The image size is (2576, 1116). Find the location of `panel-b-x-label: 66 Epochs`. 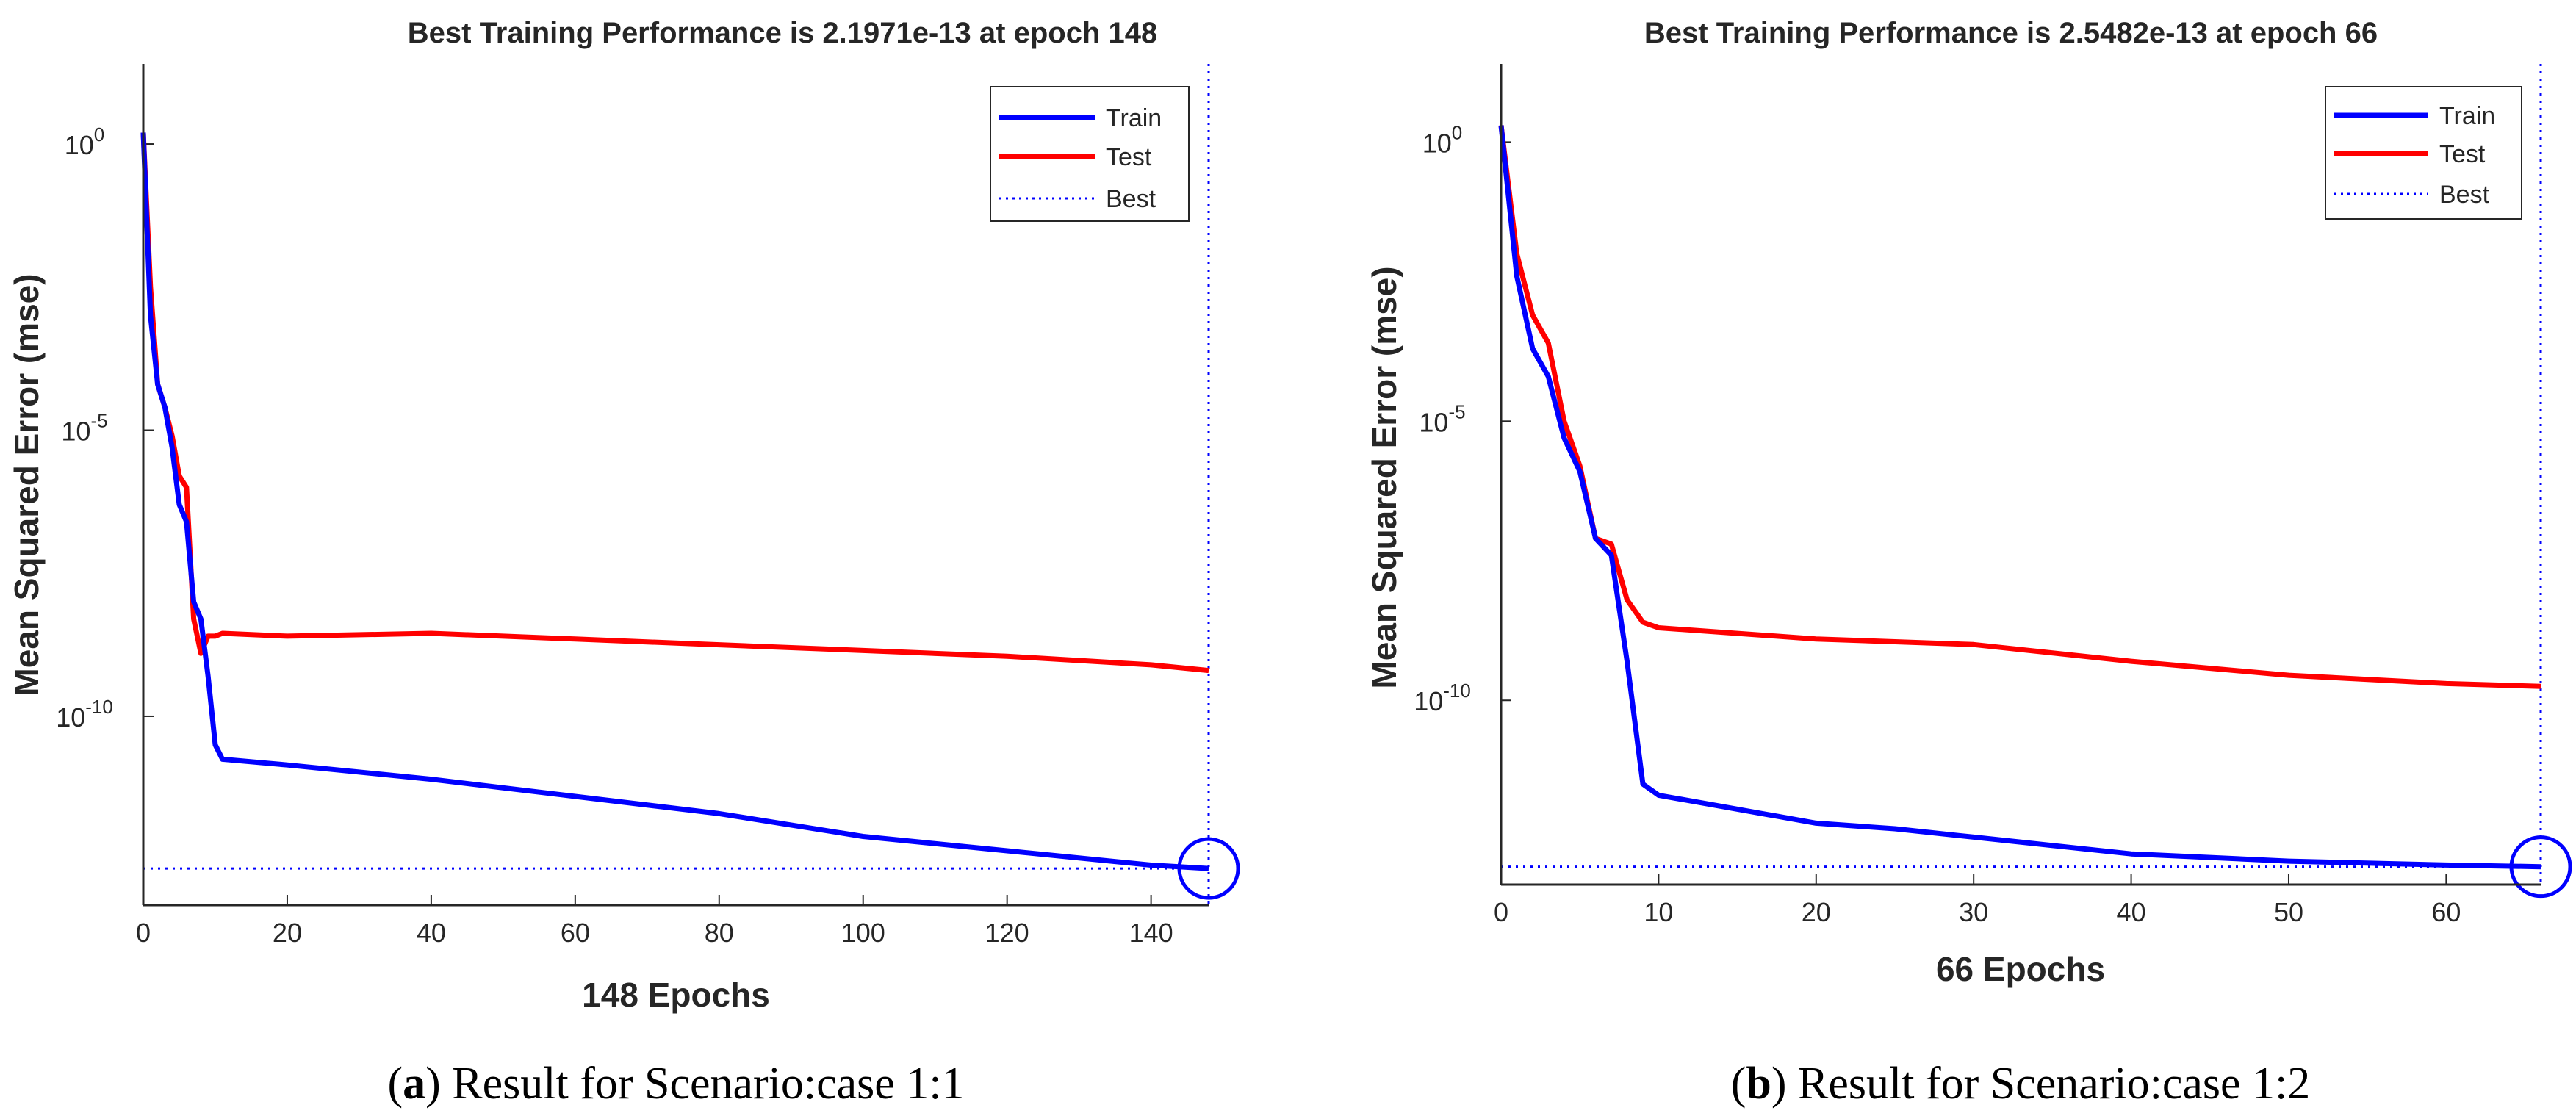

panel-b-x-label: 66 Epochs is located at coordinates (2020, 969).